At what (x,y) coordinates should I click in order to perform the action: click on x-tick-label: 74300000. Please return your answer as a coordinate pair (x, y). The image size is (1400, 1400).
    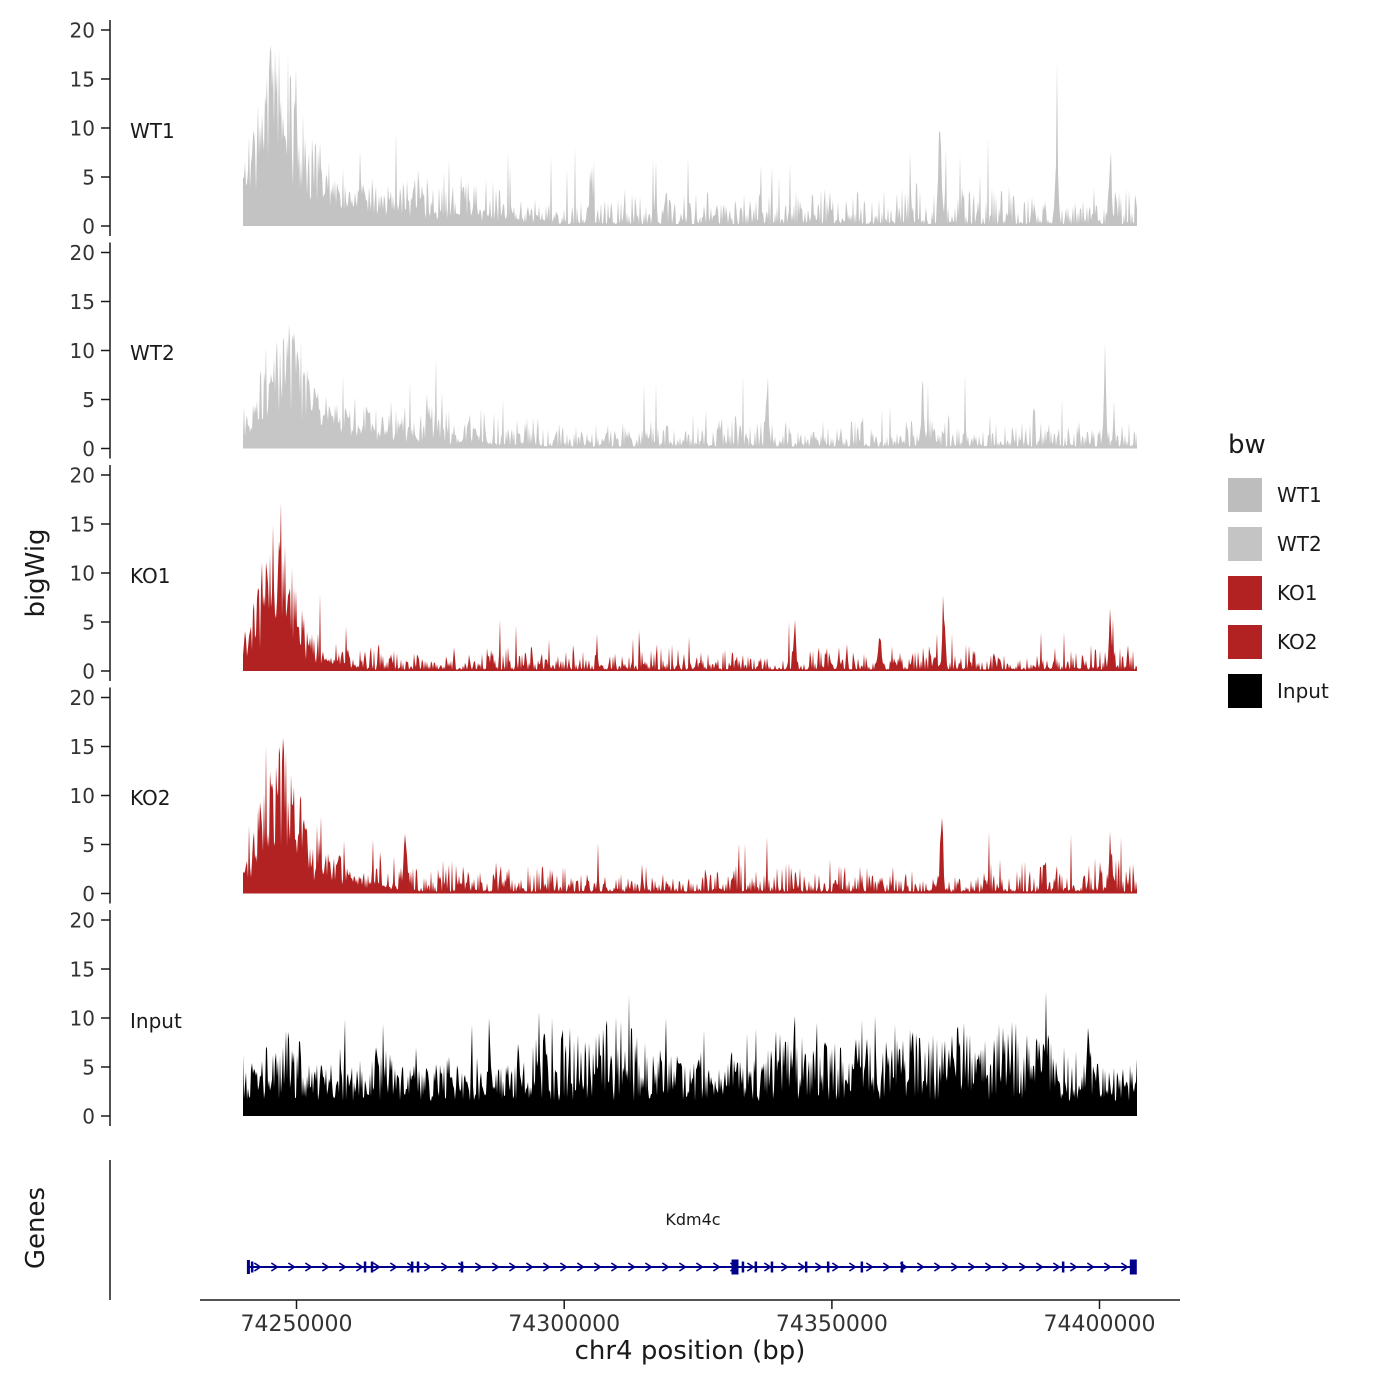
    Looking at the image, I should click on (564, 1324).